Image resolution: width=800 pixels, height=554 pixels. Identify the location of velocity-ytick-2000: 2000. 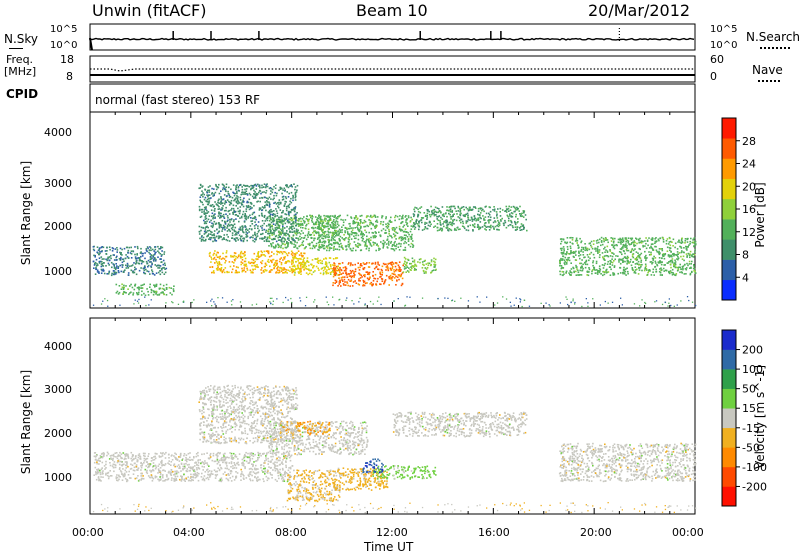
(58, 433).